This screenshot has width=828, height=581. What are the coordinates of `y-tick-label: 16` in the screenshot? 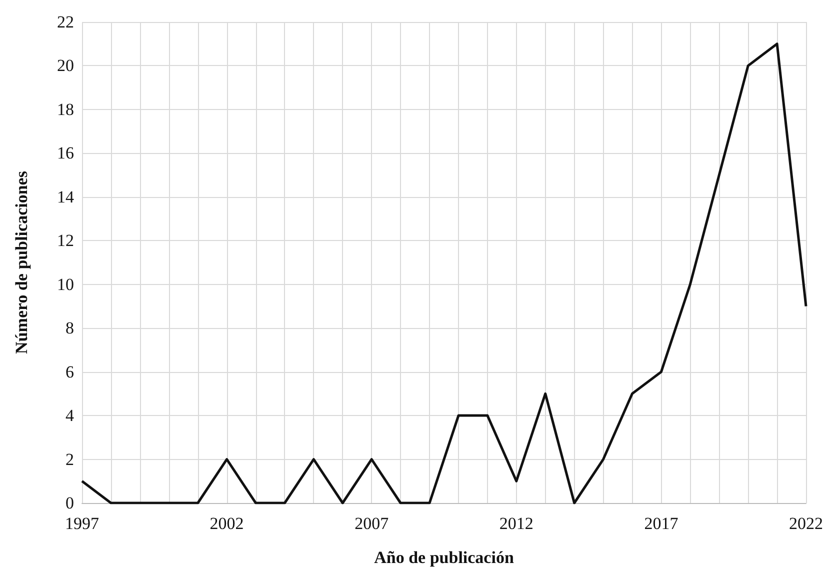 It's located at (65, 153).